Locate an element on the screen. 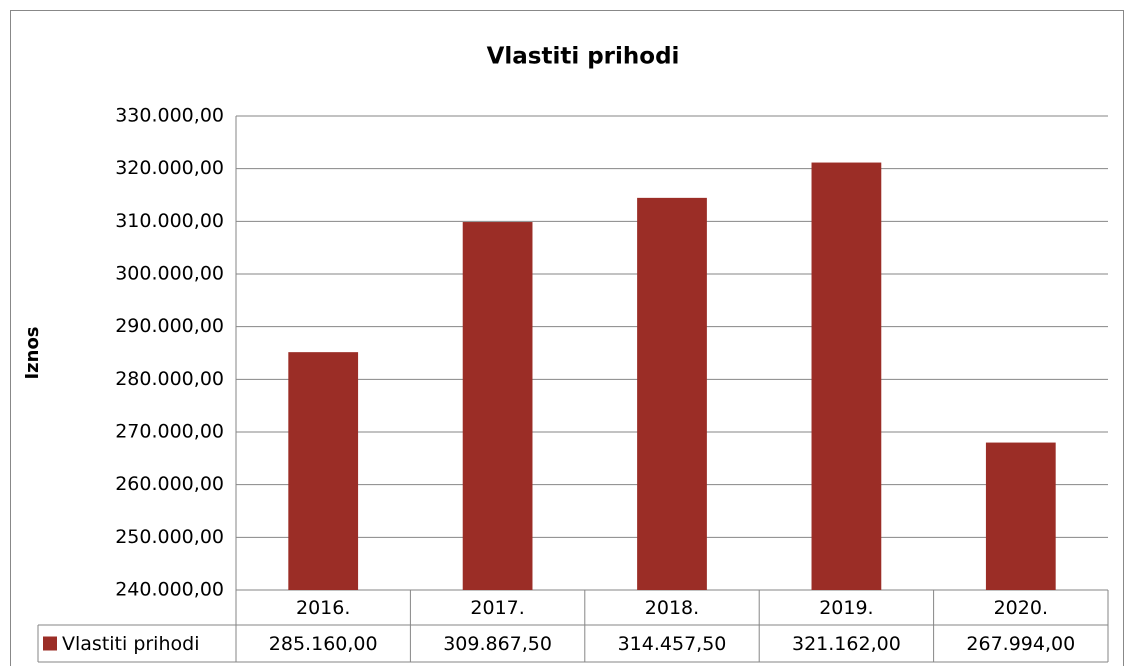 Image resolution: width=1134 pixels, height=666 pixels. table-value: 321.162,00 is located at coordinates (846, 644).